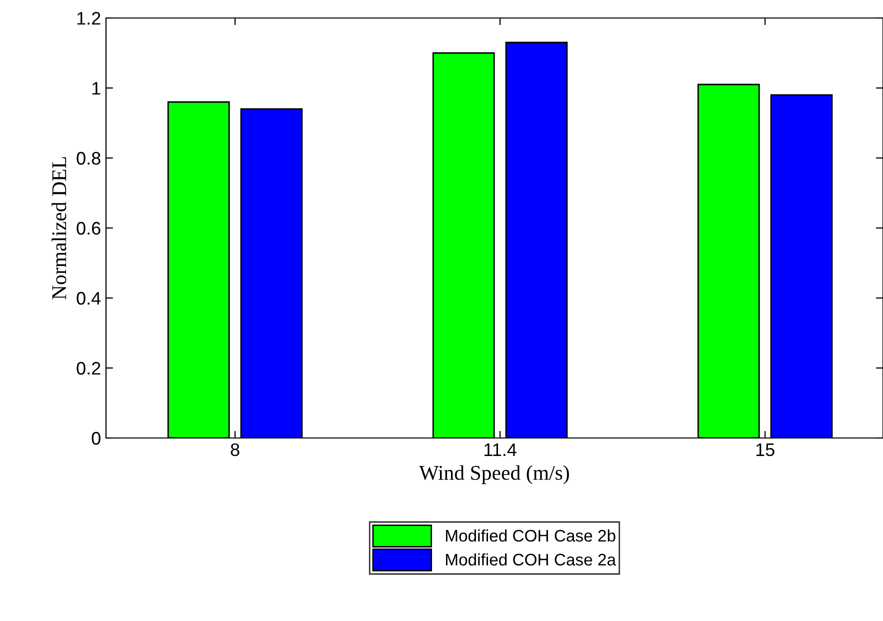 The height and width of the screenshot is (621, 883). I want to click on y-tick-label: 0.4, so click(88, 298).